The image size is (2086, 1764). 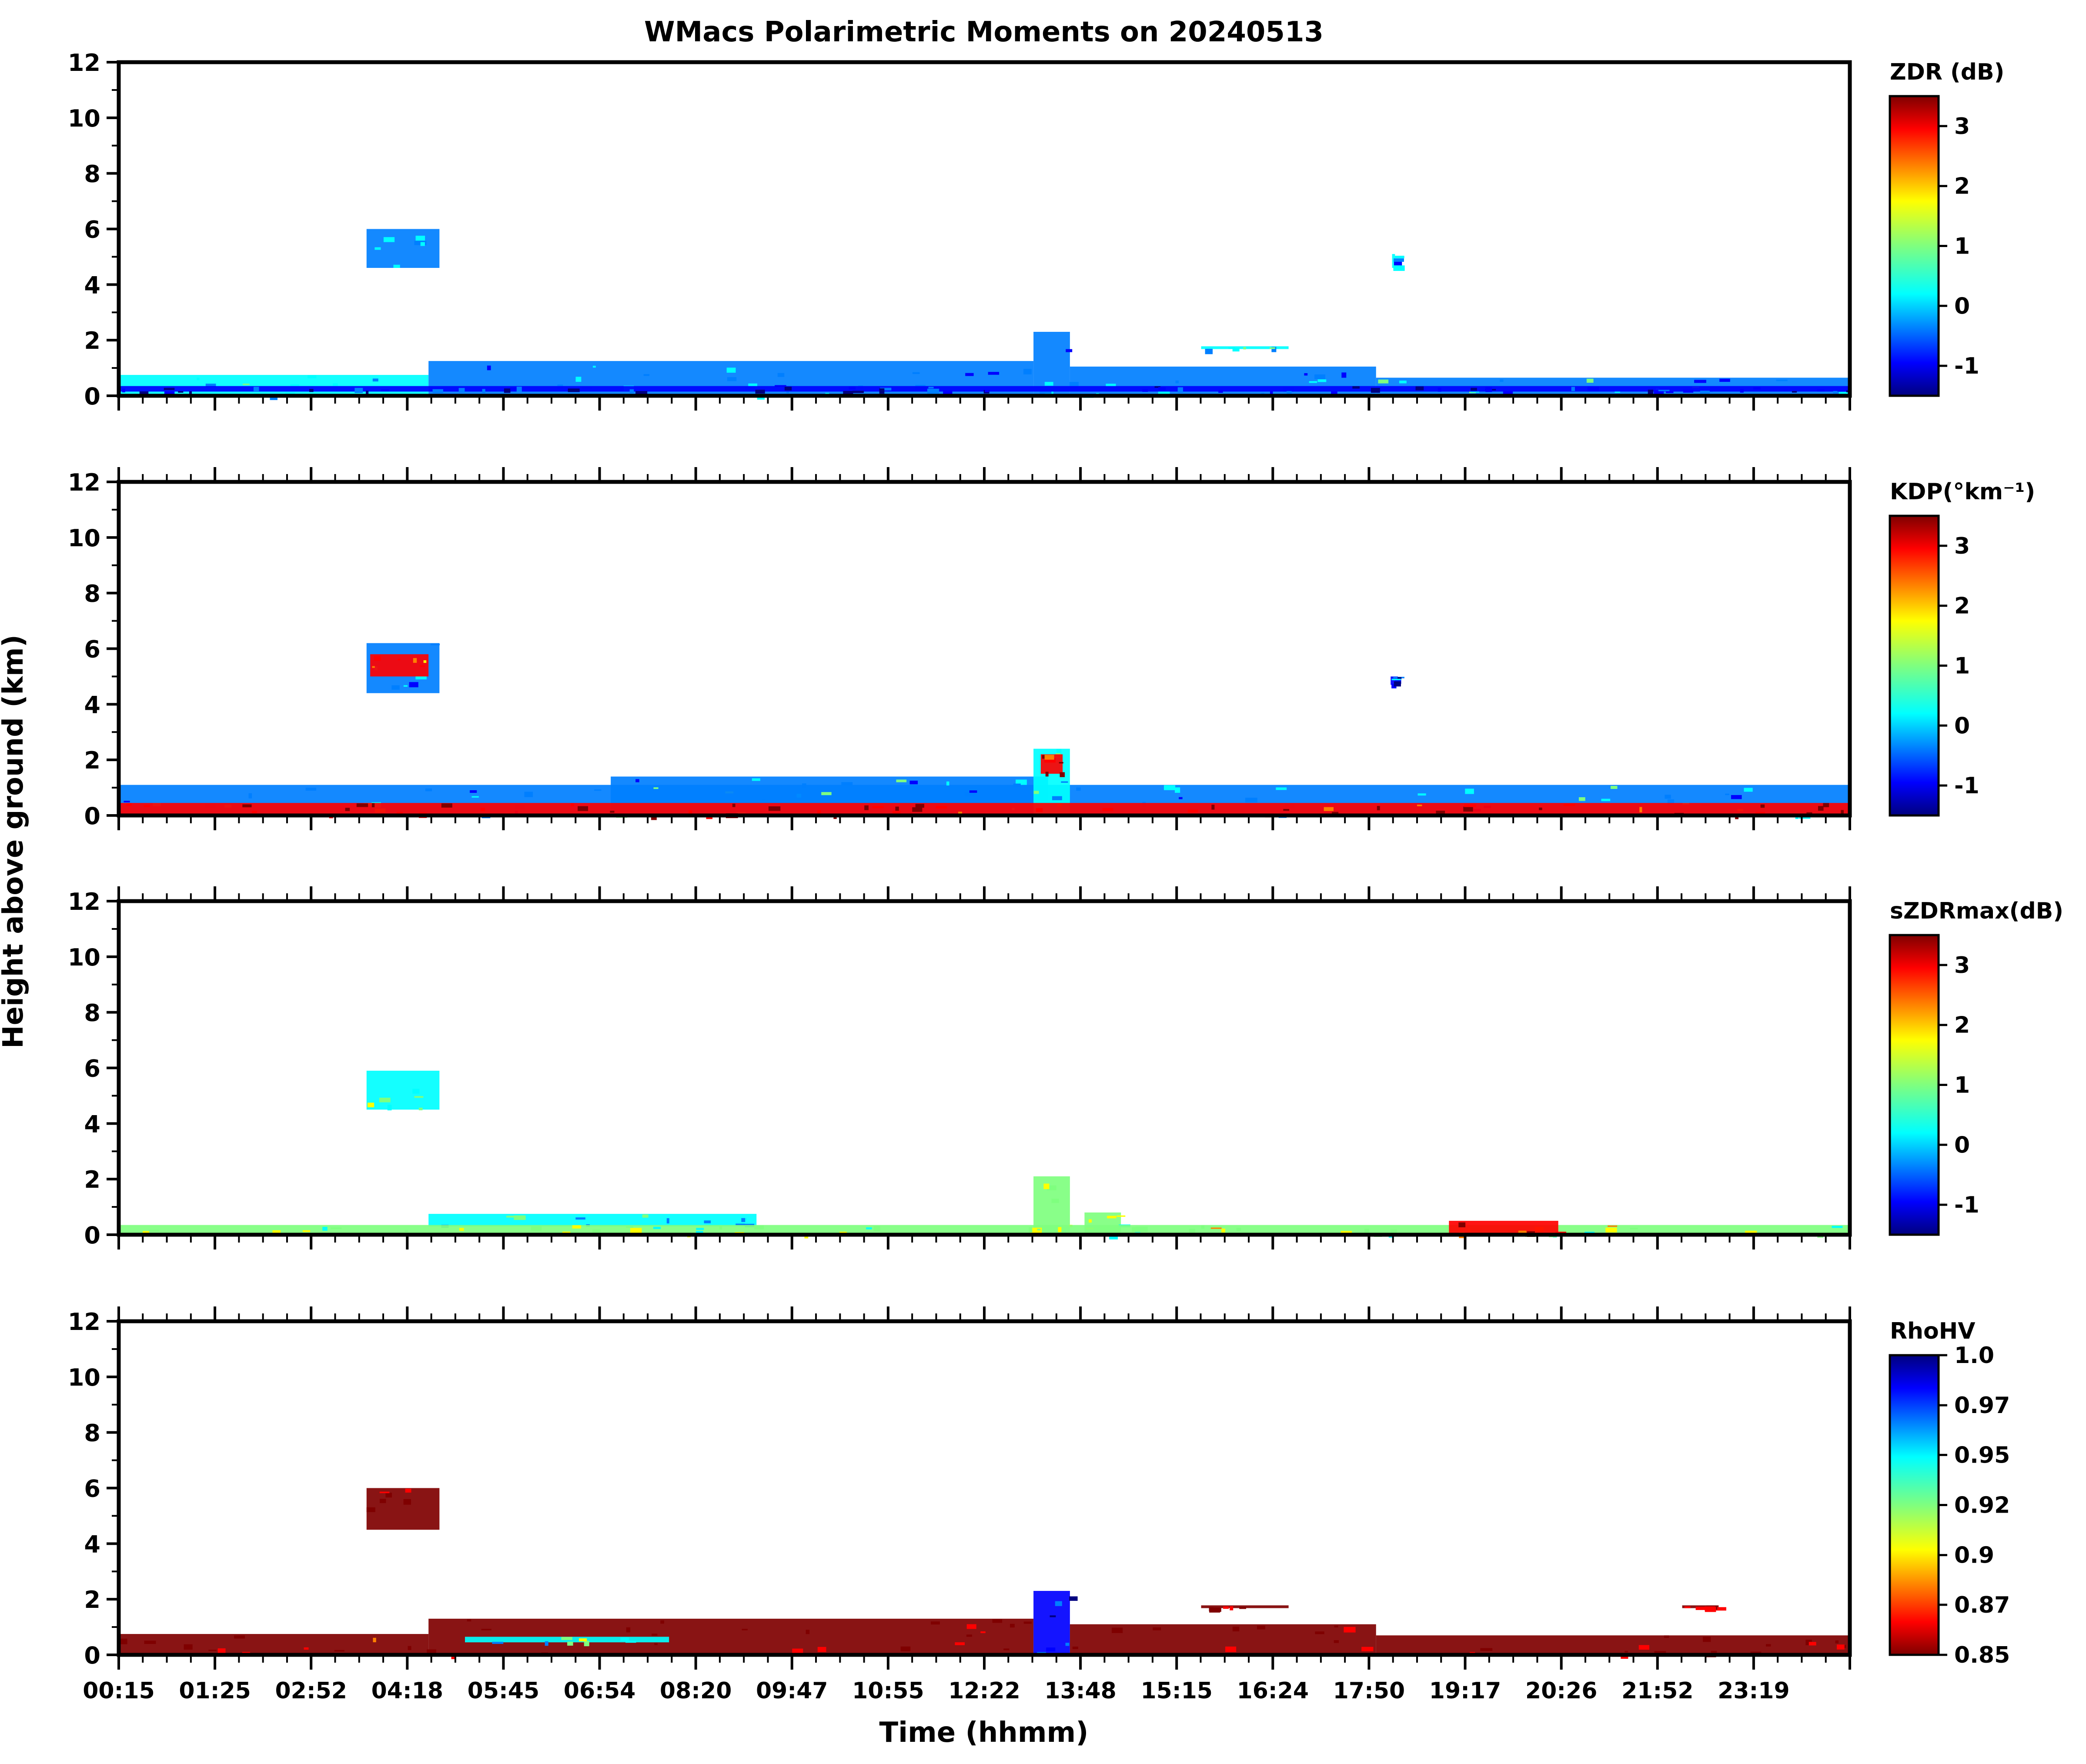 I want to click on colorbar-tick-label: 2, so click(x=1962, y=1025).